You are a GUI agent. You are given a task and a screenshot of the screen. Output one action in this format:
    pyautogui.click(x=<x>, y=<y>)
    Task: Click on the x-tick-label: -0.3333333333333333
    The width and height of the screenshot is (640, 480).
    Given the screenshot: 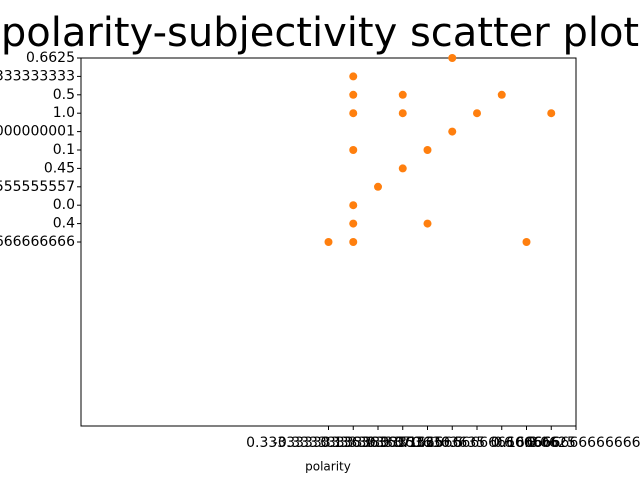 What is the action you would take?
    pyautogui.click(x=353, y=443)
    